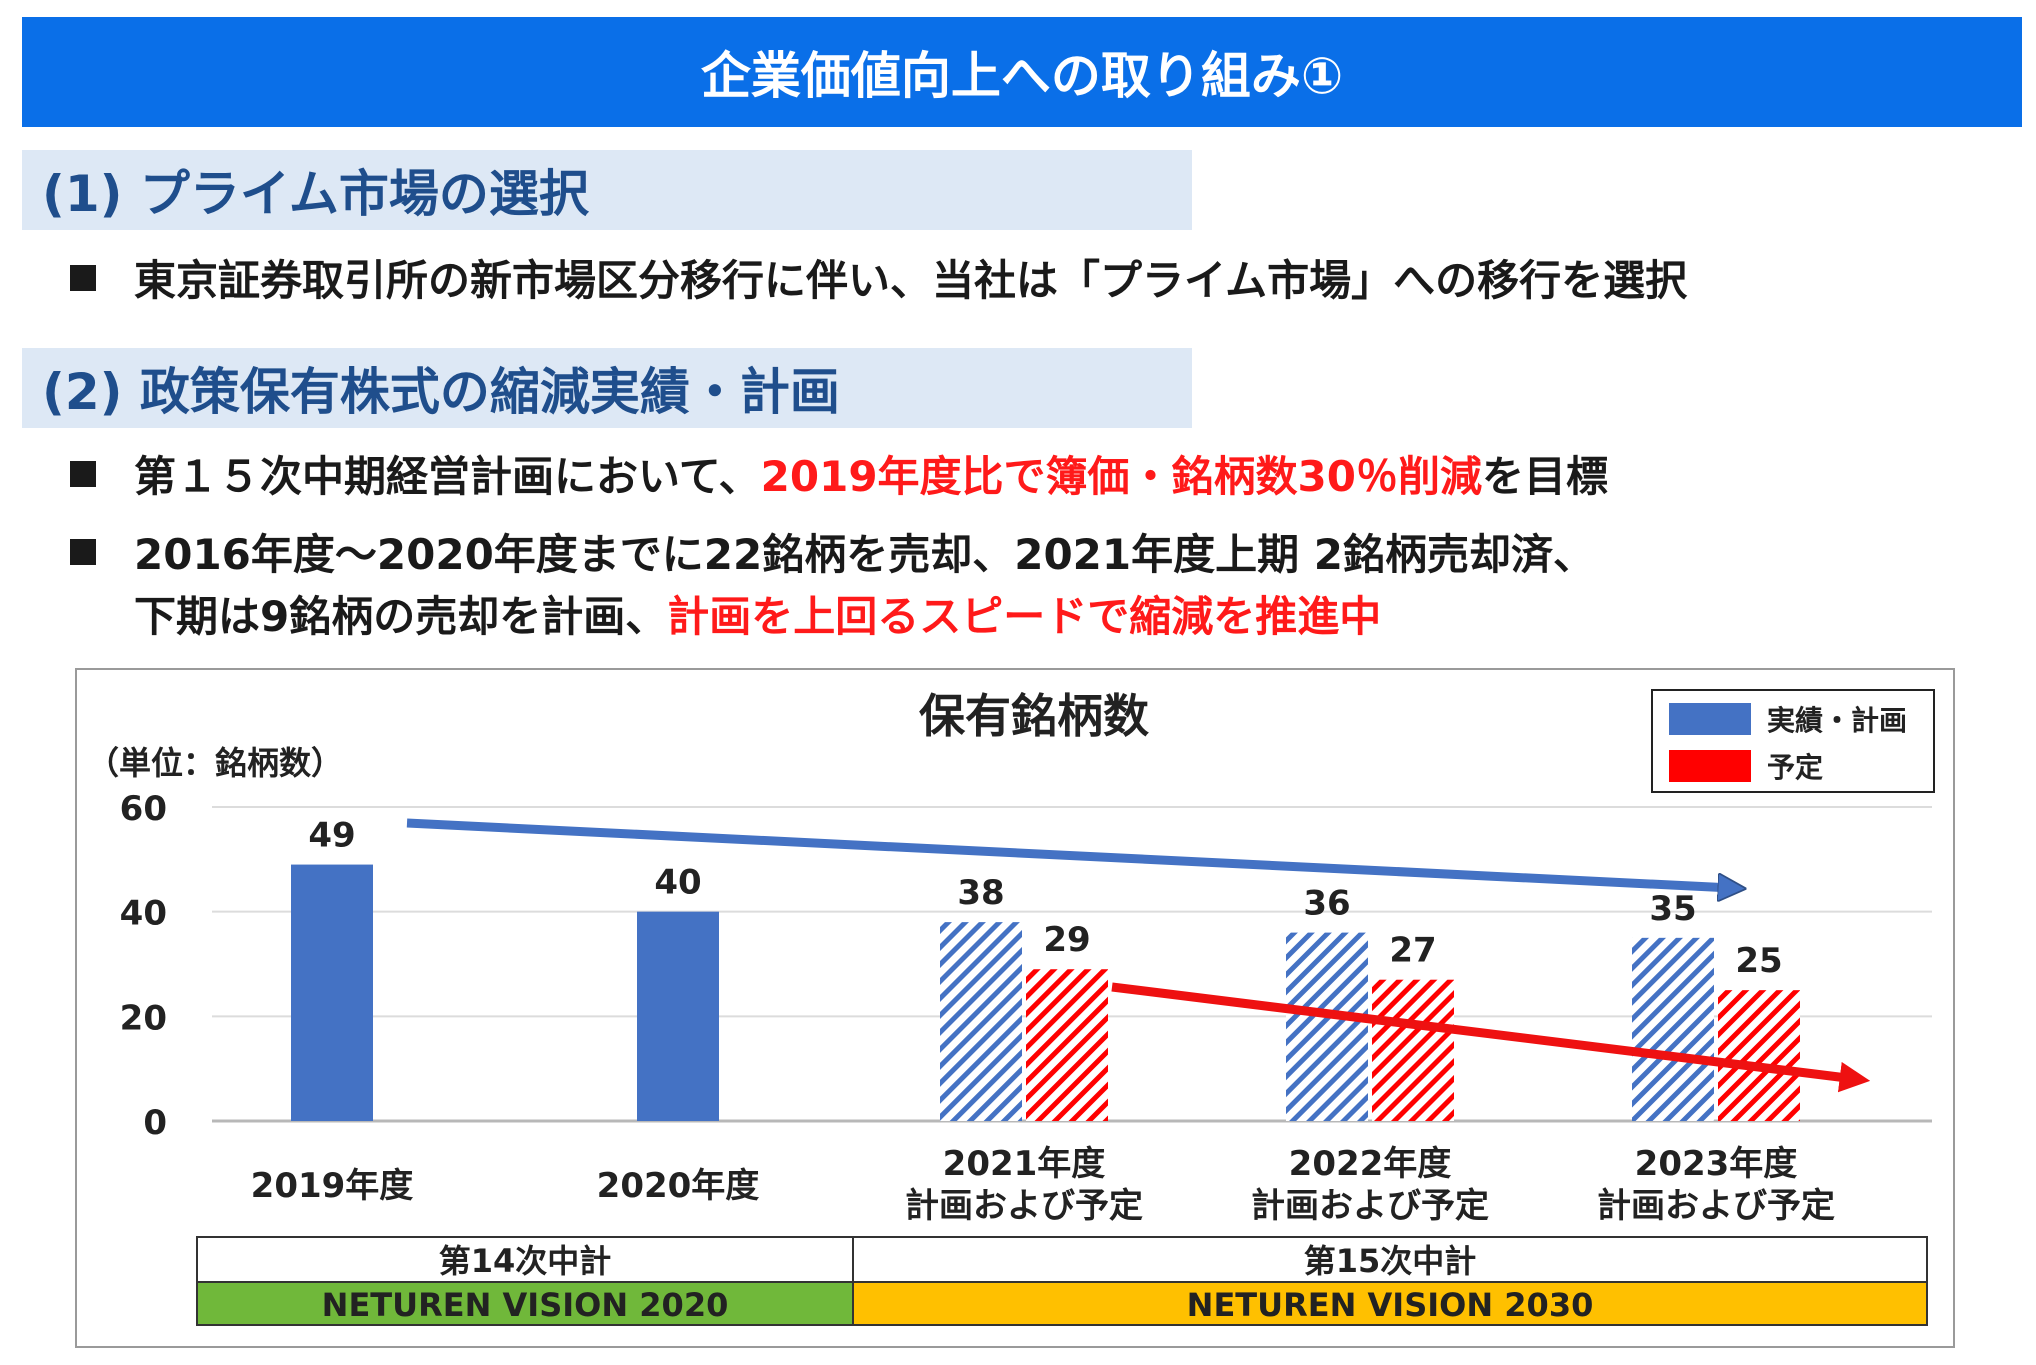  What do you see at coordinates (331, 836) in the screenshot?
I see `data-label: 49` at bounding box center [331, 836].